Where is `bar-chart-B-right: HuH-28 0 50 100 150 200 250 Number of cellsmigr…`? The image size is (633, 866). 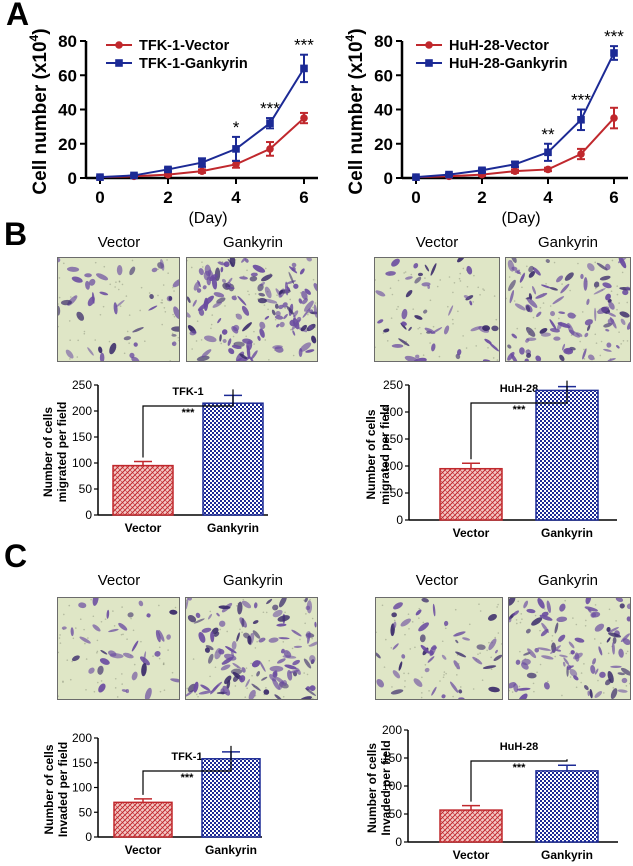 bar-chart-B-right: HuH-28 0 50 100 150 200 250 Number of cellsmigr… is located at coordinates (490, 459).